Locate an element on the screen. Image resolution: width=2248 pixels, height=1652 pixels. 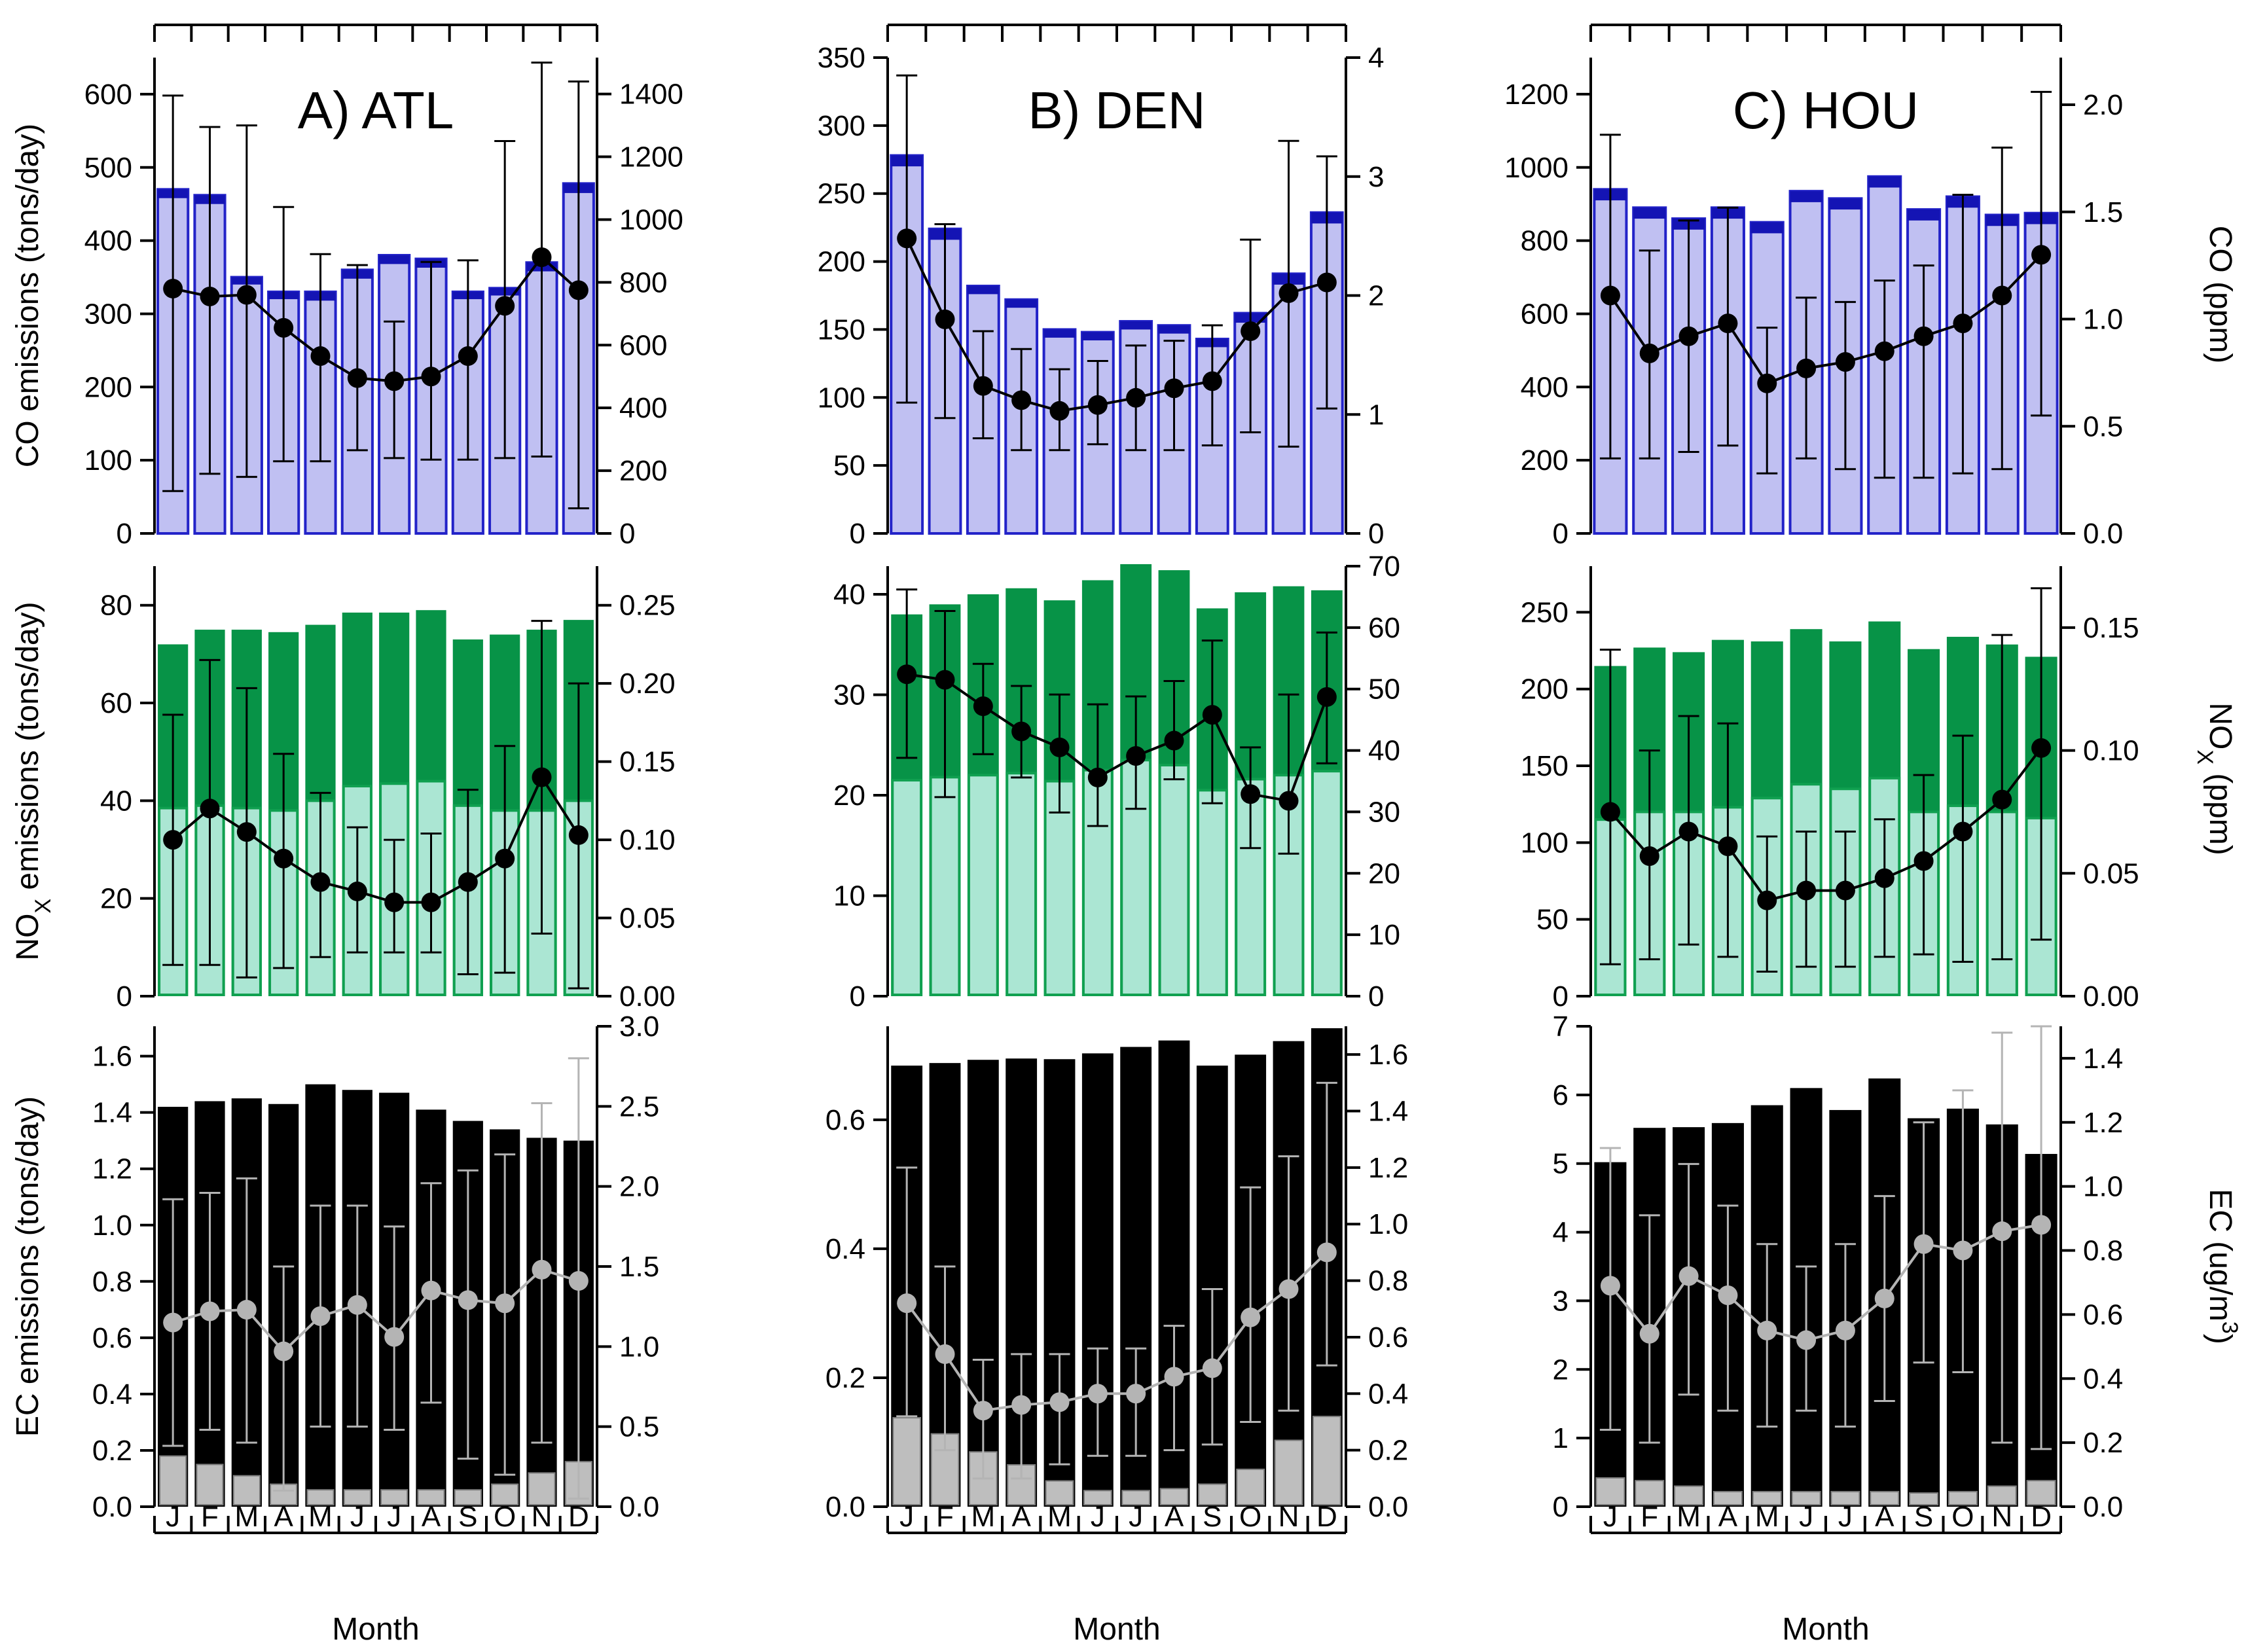
right-tick-label-co-atl-5: 1000 is located at coordinates (651, 220).